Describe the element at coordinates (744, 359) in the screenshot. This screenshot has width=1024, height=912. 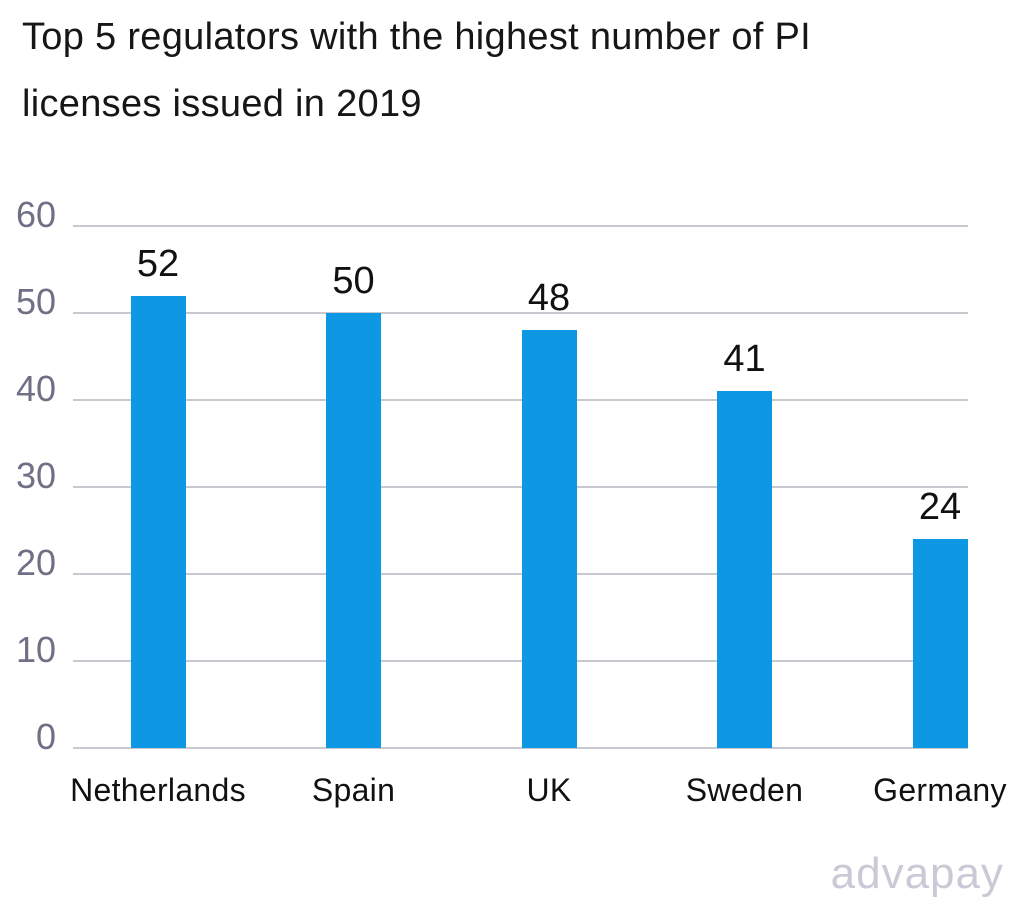
I see `bar-value-label: 41` at that location.